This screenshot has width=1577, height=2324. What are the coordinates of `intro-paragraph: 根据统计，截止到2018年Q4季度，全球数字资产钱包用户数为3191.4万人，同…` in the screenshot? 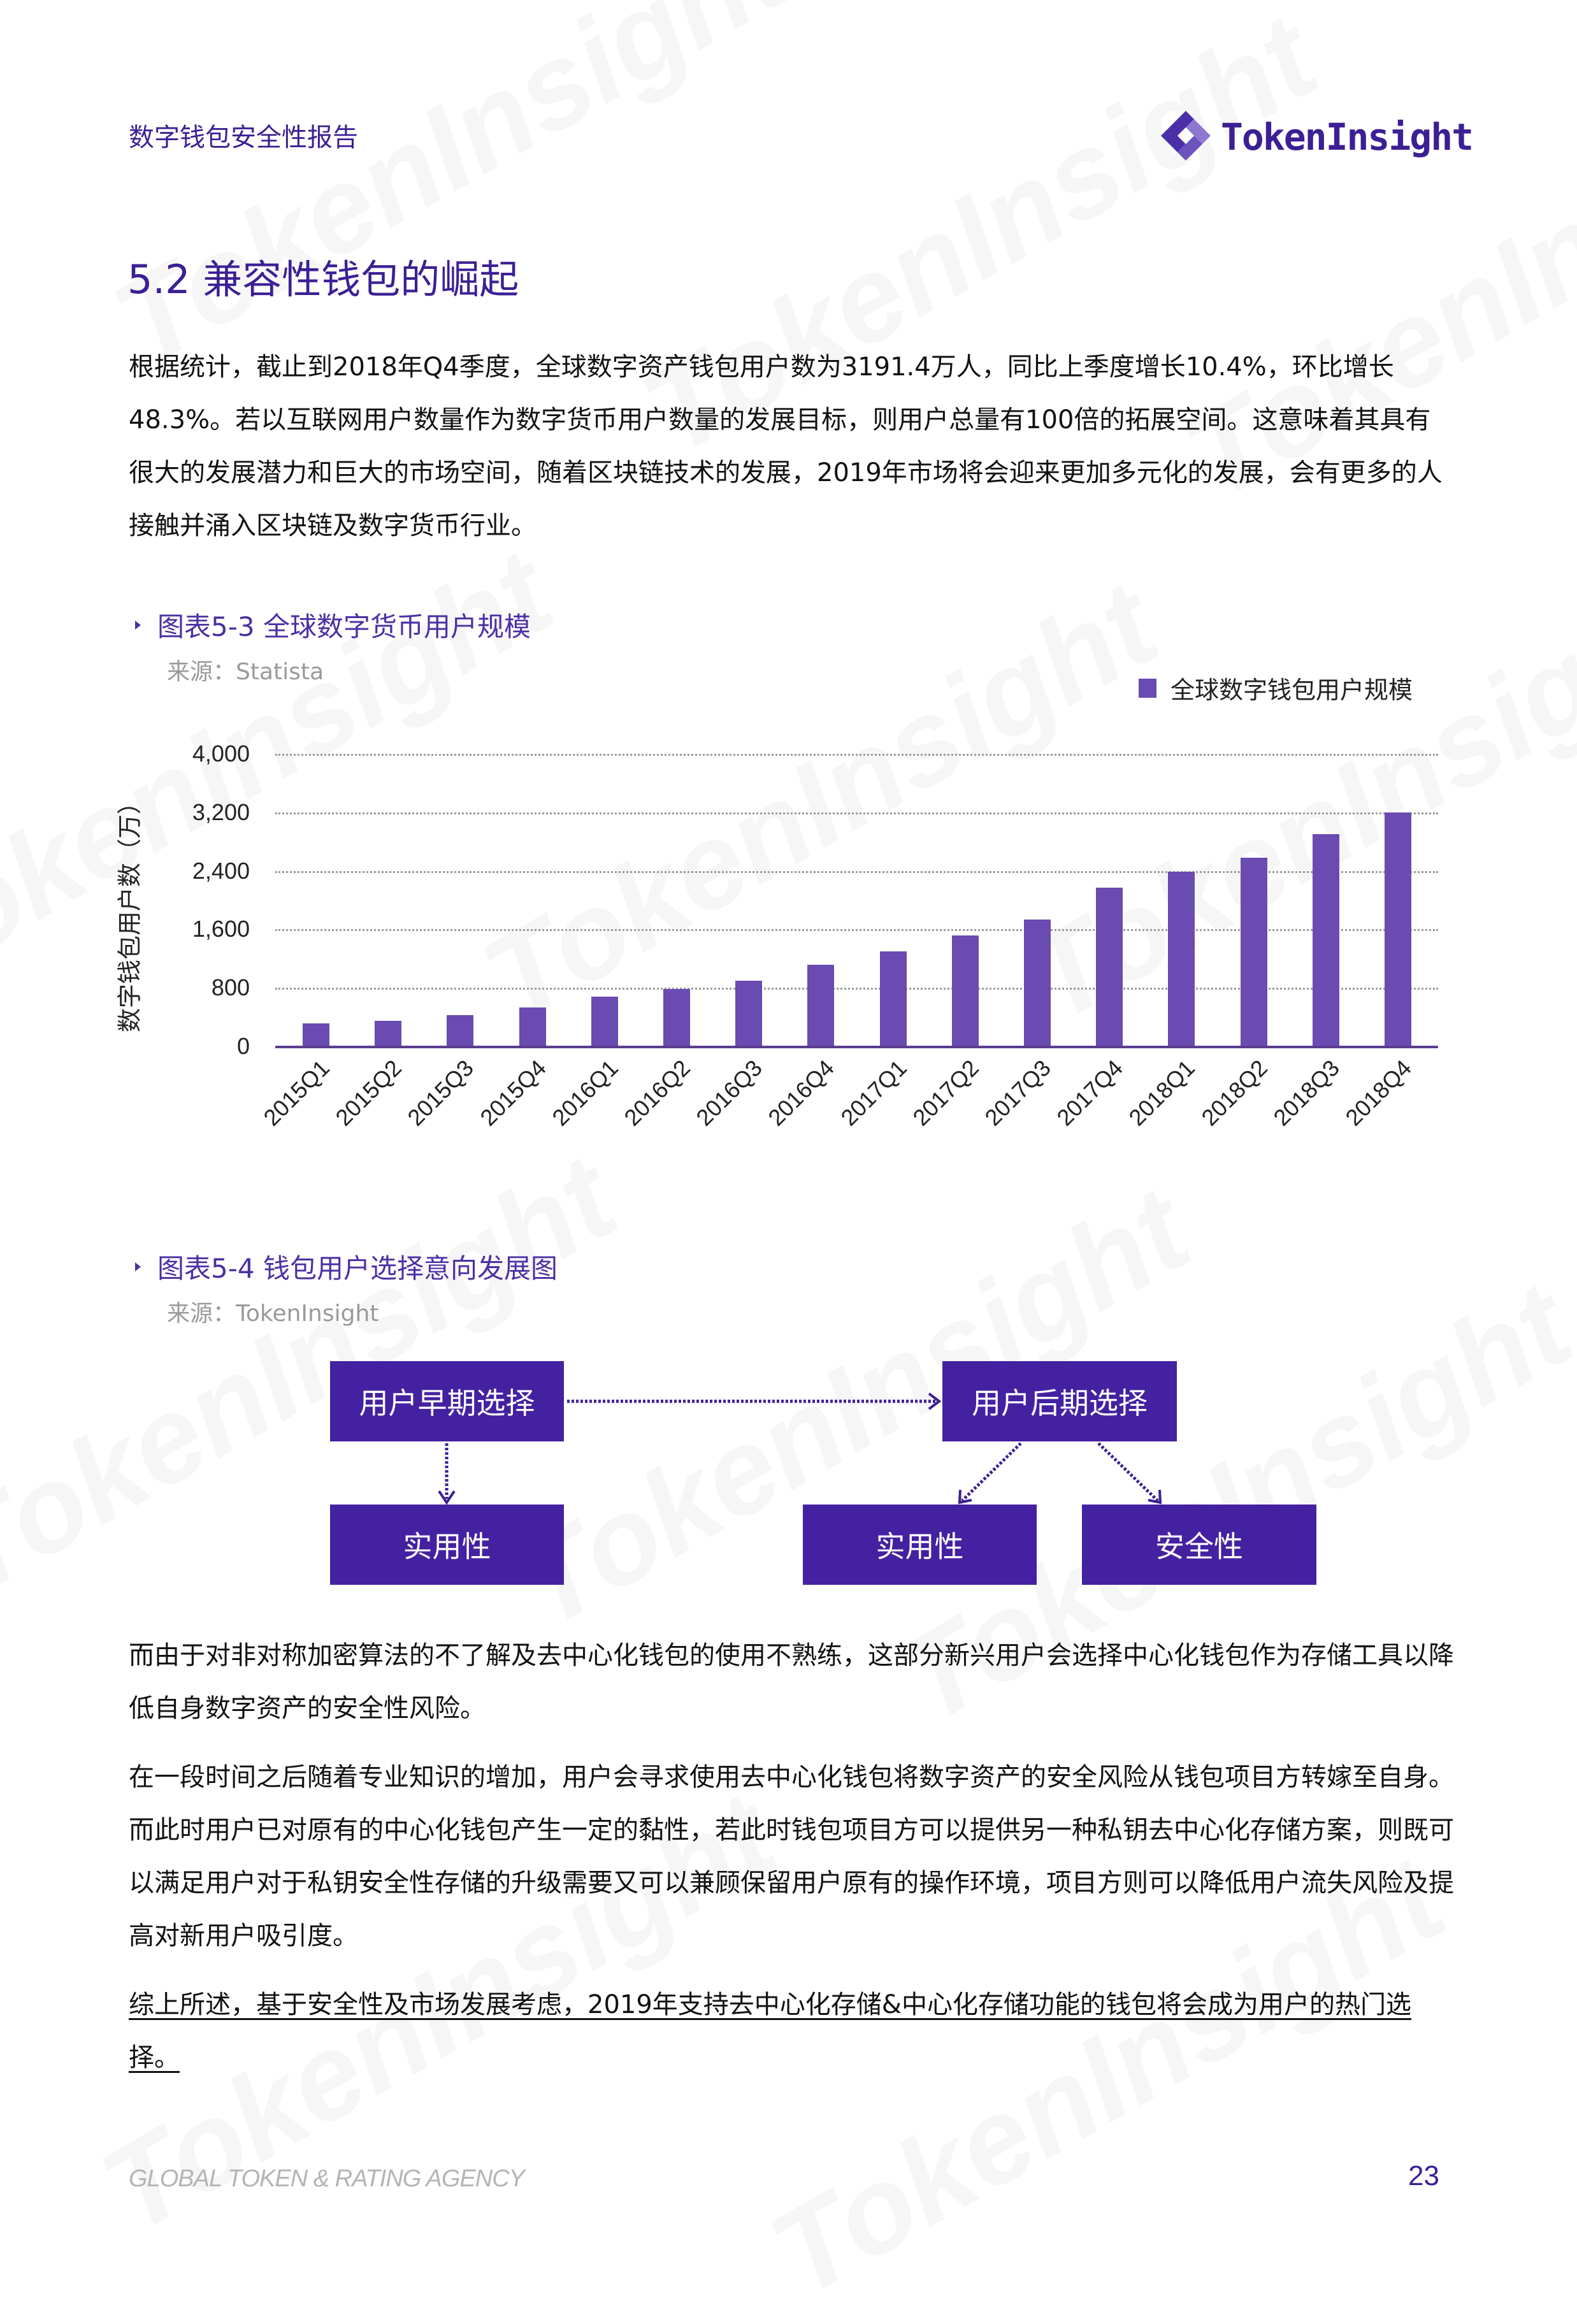 It's located at (786, 446).